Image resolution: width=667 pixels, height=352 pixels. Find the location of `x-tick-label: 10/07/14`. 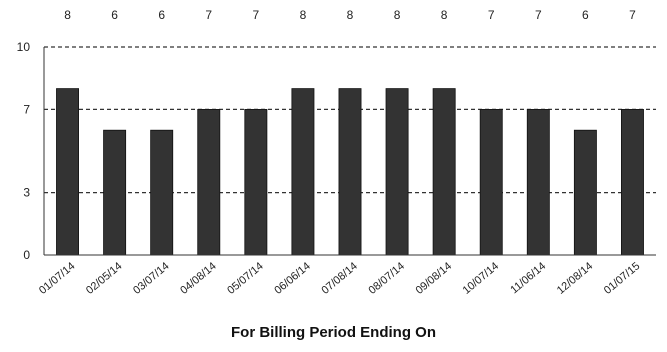

x-tick-label: 10/07/14 is located at coordinates (481, 278).